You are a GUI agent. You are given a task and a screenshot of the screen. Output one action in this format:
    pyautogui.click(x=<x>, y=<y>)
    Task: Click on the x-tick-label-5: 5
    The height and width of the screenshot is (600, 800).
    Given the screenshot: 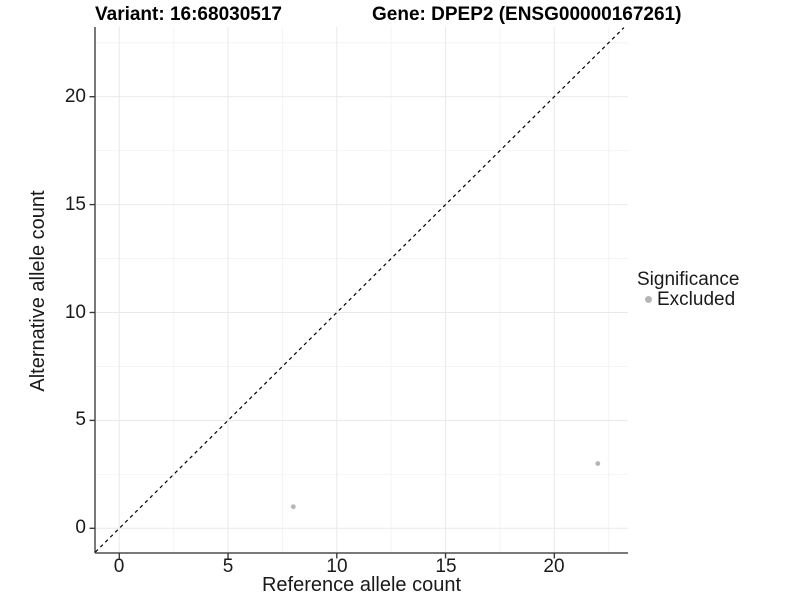 What is the action you would take?
    pyautogui.click(x=228, y=566)
    